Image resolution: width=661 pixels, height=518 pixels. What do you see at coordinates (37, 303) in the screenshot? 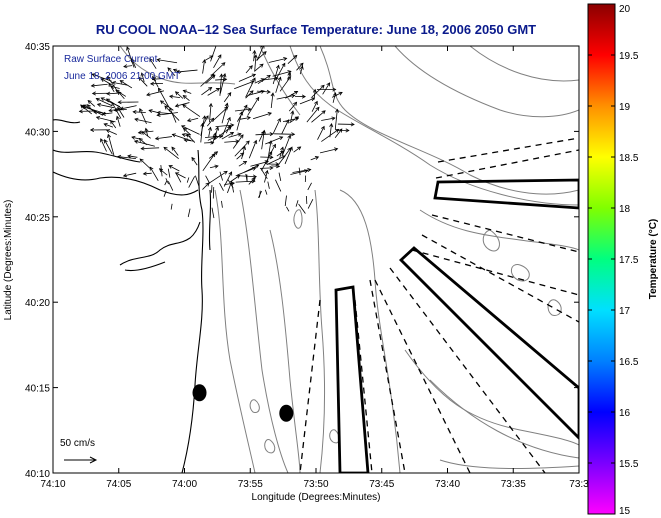
I see `y-tick-label: 40:20` at bounding box center [37, 303].